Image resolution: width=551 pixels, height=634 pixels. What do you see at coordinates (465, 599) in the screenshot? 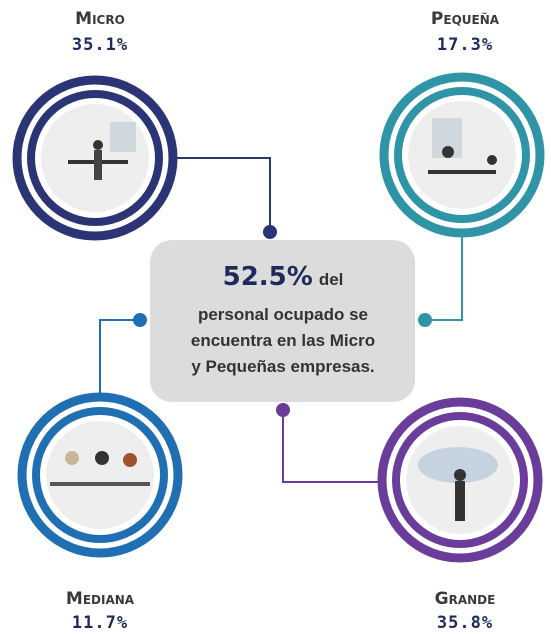
I see `node-label: Grande` at bounding box center [465, 599].